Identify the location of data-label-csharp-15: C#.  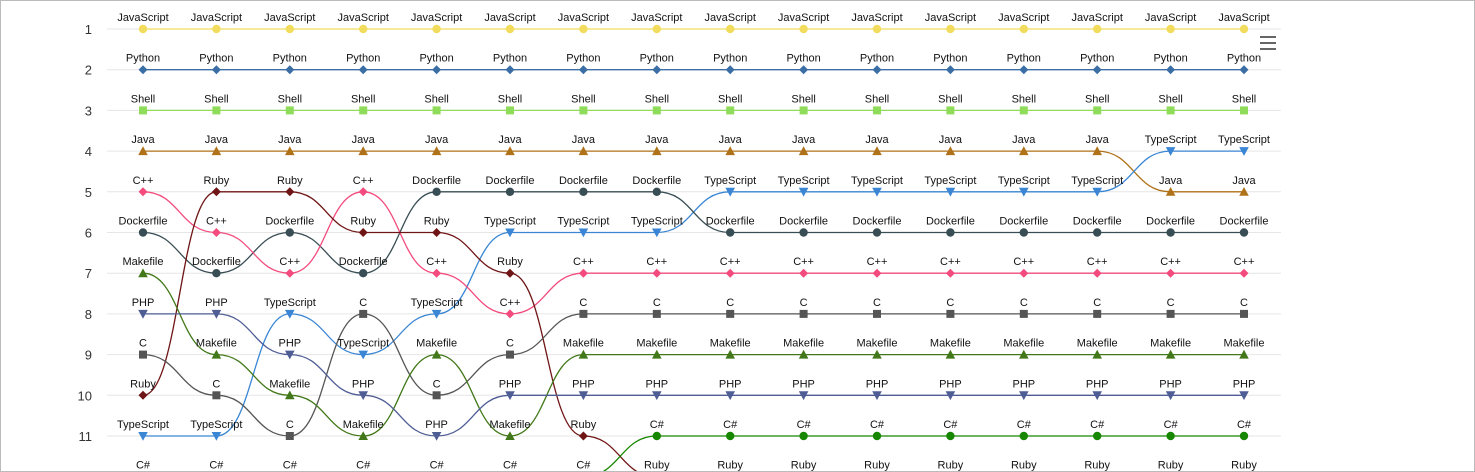
(1171, 425).